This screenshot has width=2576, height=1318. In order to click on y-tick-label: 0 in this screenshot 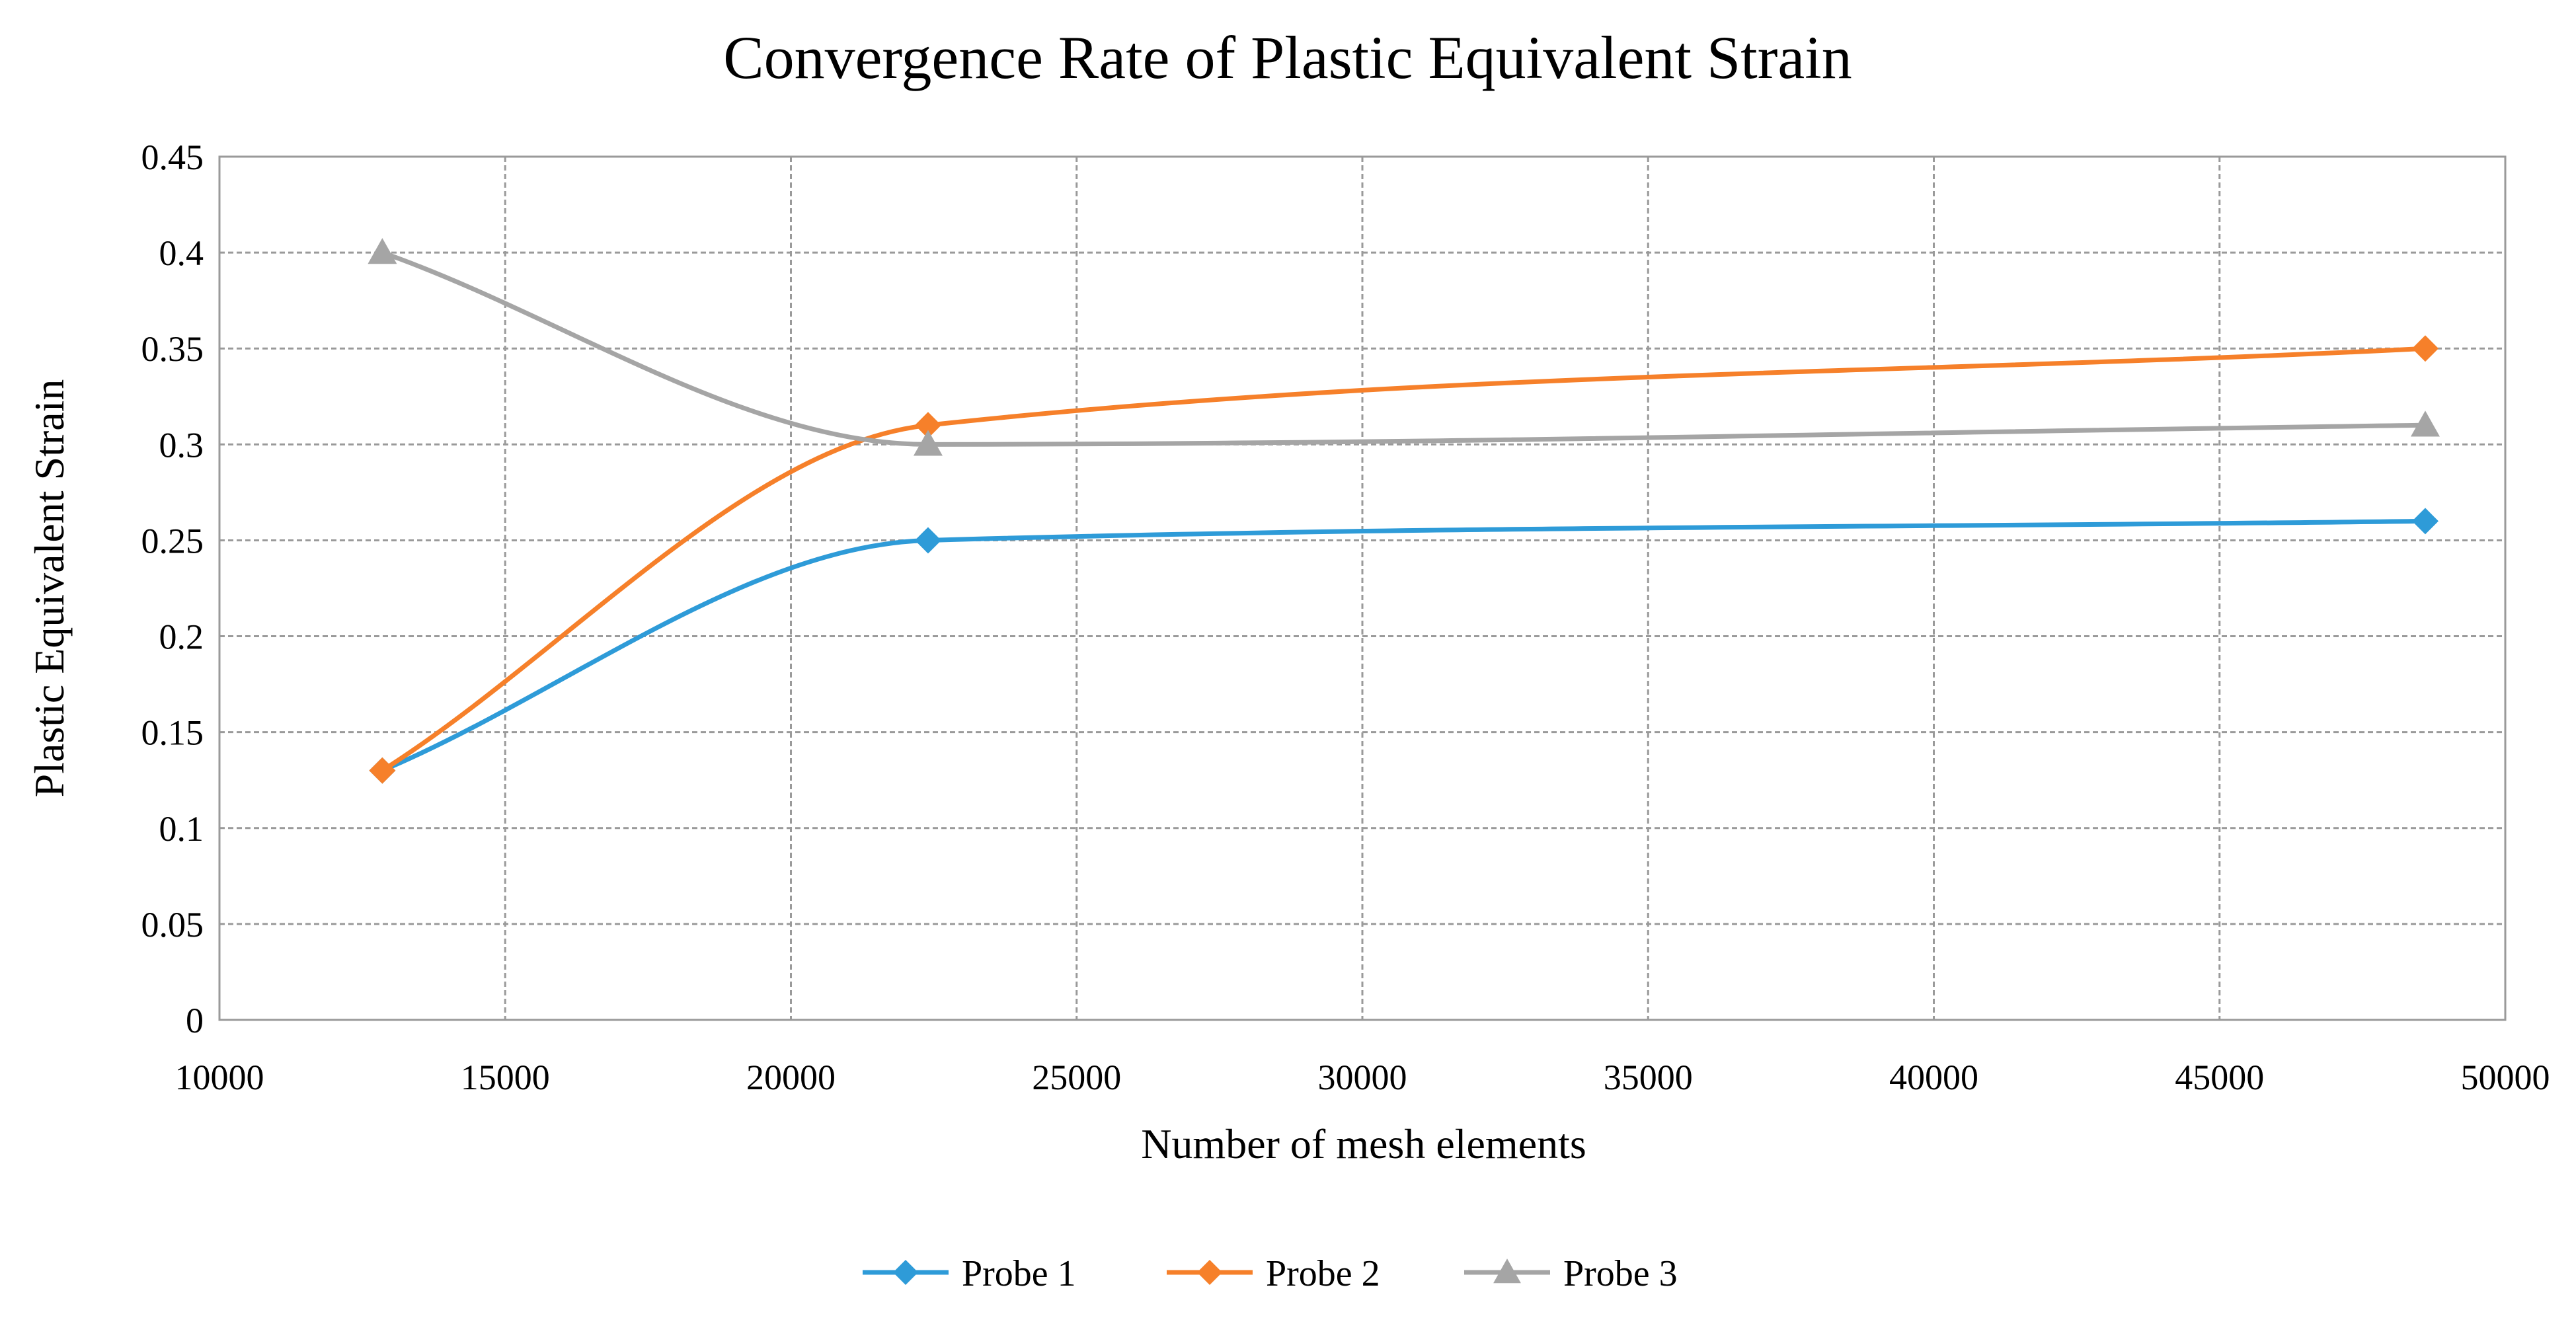, I will do `click(195, 1021)`.